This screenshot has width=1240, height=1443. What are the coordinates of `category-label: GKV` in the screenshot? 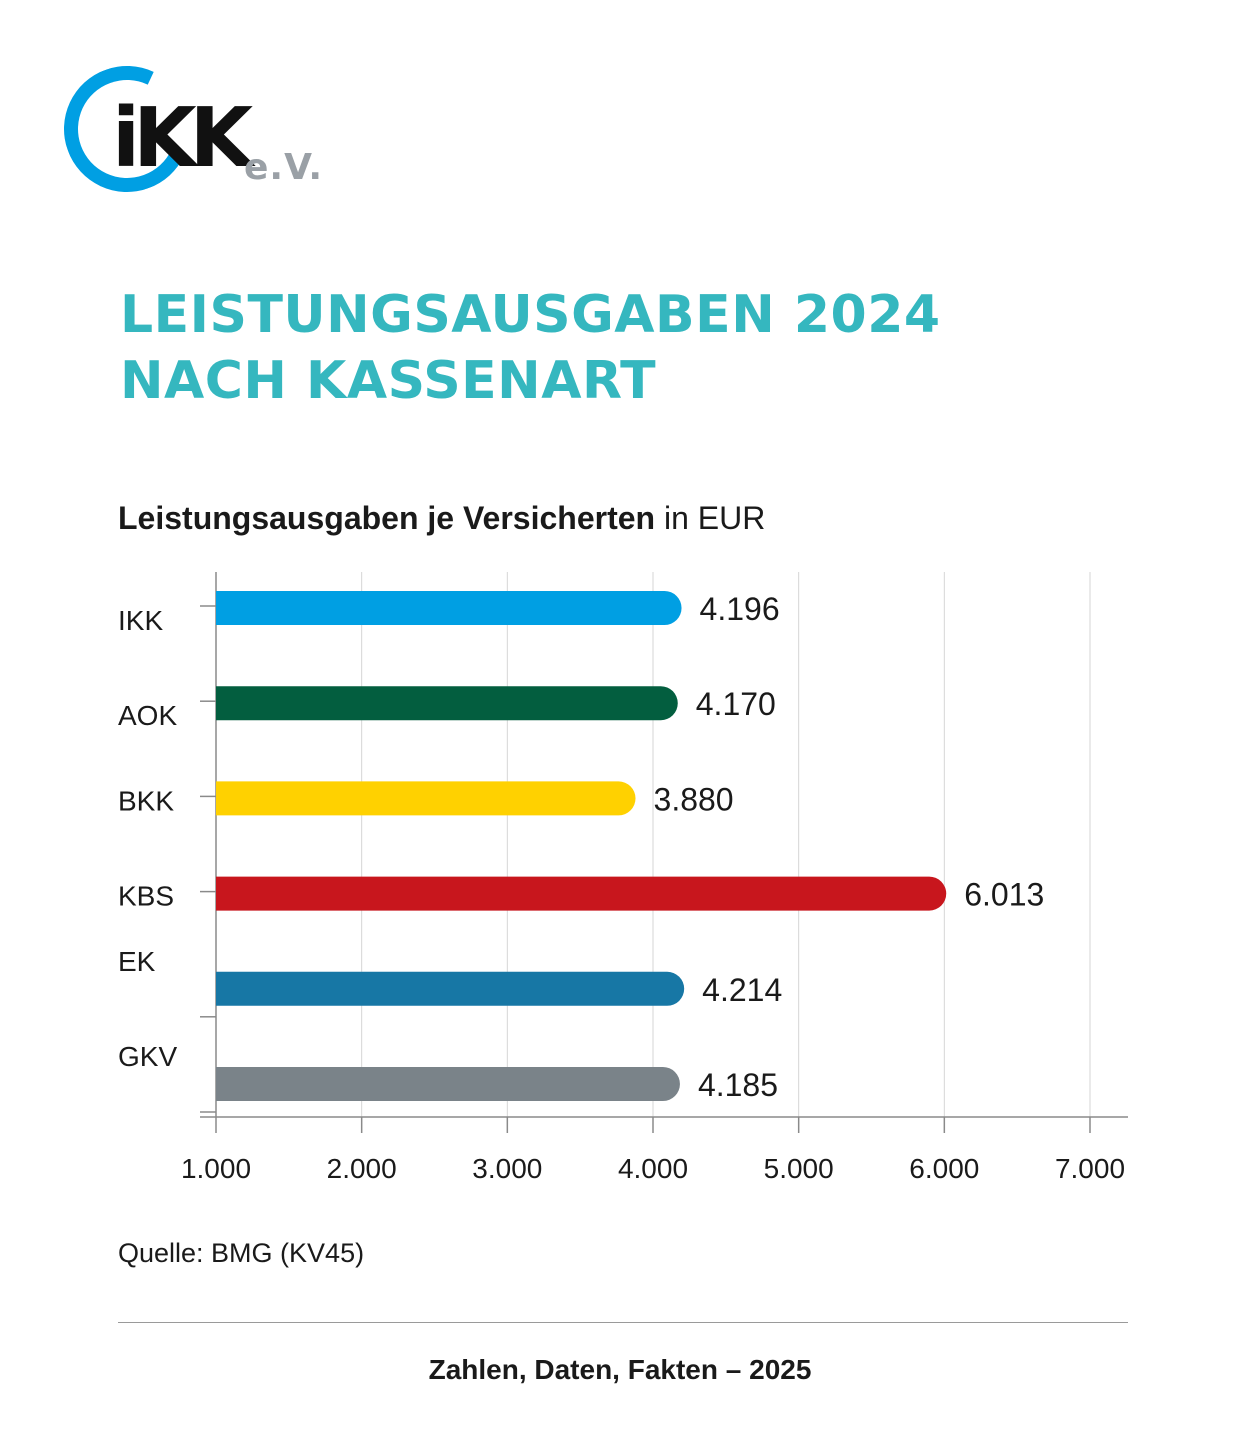 It's located at (147, 1056).